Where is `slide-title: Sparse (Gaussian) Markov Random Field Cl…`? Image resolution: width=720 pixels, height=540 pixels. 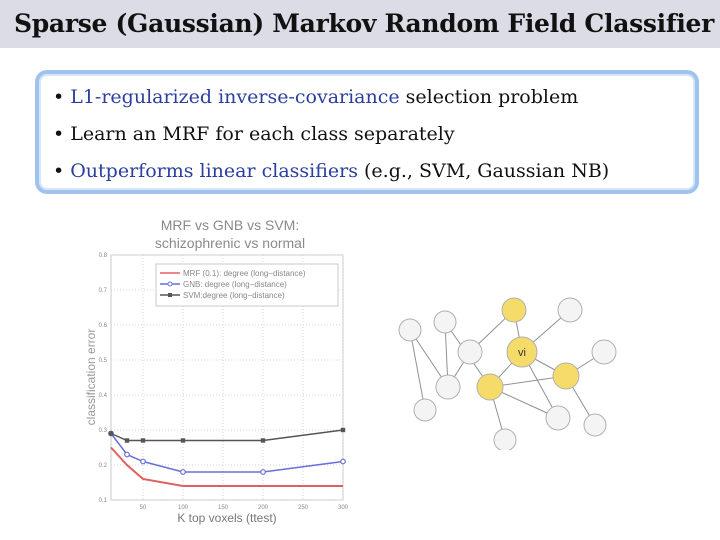
slide-title: Sparse (Gaussian) Markov Random Field Cl… is located at coordinates (364, 23).